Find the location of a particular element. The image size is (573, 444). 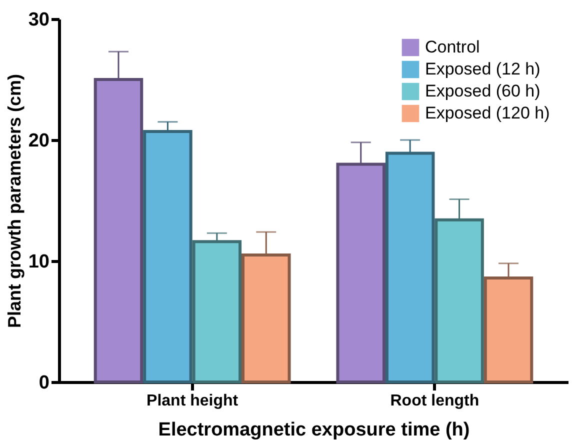

legend-label: Exposed (120 h) is located at coordinates (487, 113).